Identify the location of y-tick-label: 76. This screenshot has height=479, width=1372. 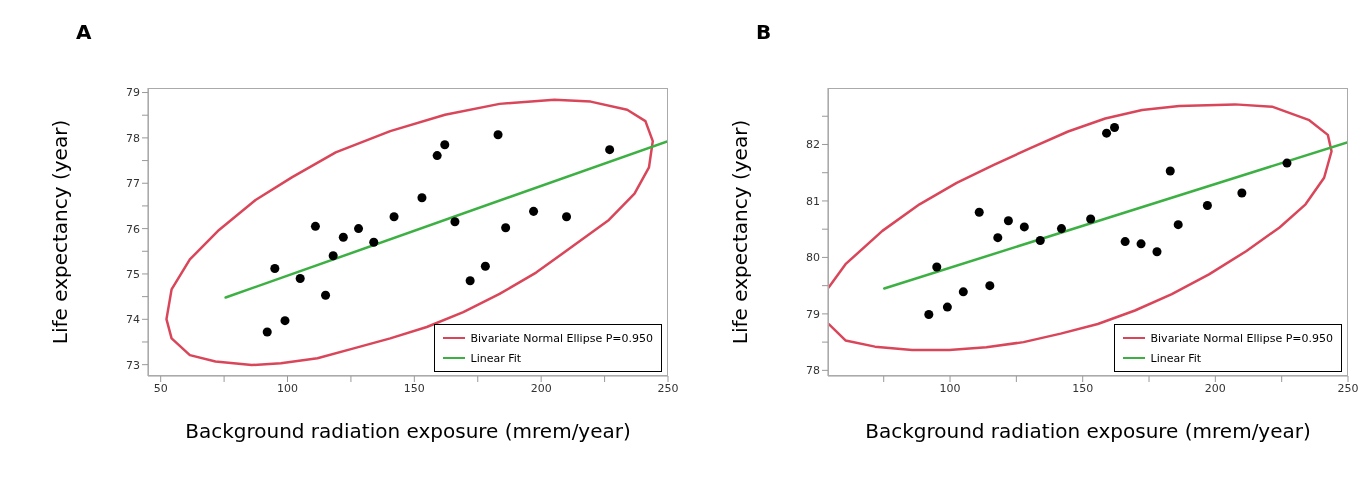
(133, 229).